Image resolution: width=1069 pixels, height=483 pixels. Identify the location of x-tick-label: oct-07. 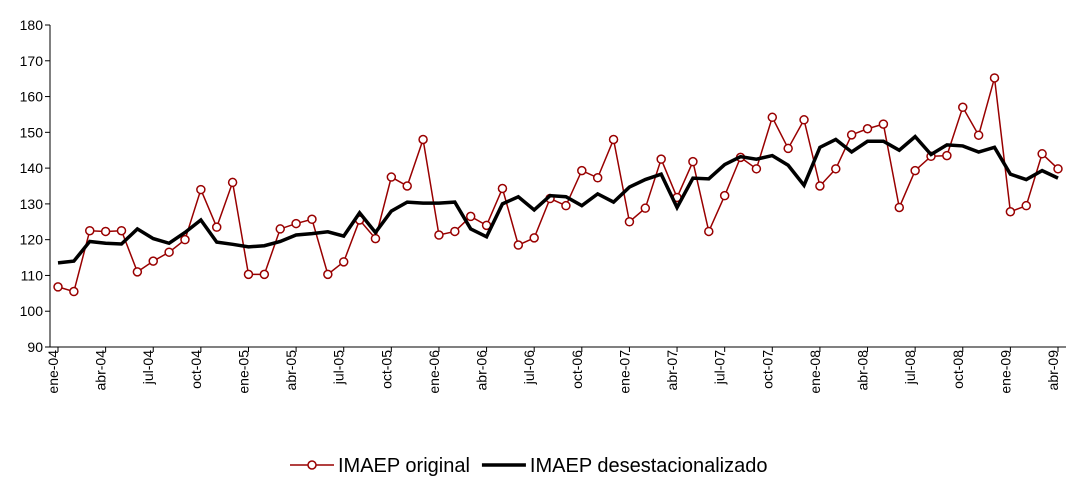
(767, 369).